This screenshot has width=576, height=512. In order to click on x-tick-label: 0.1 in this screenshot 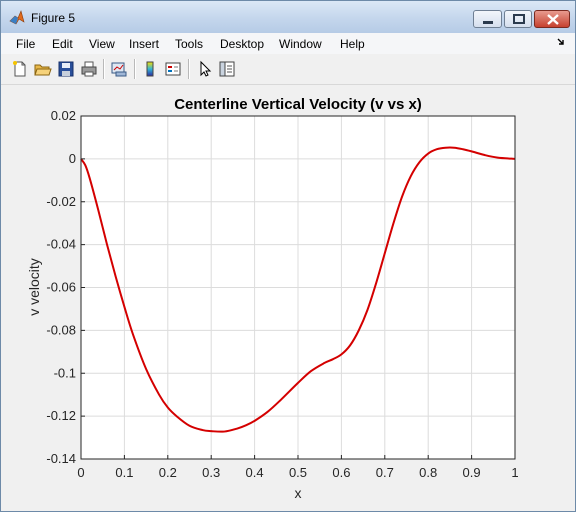, I will do `click(124, 472)`.